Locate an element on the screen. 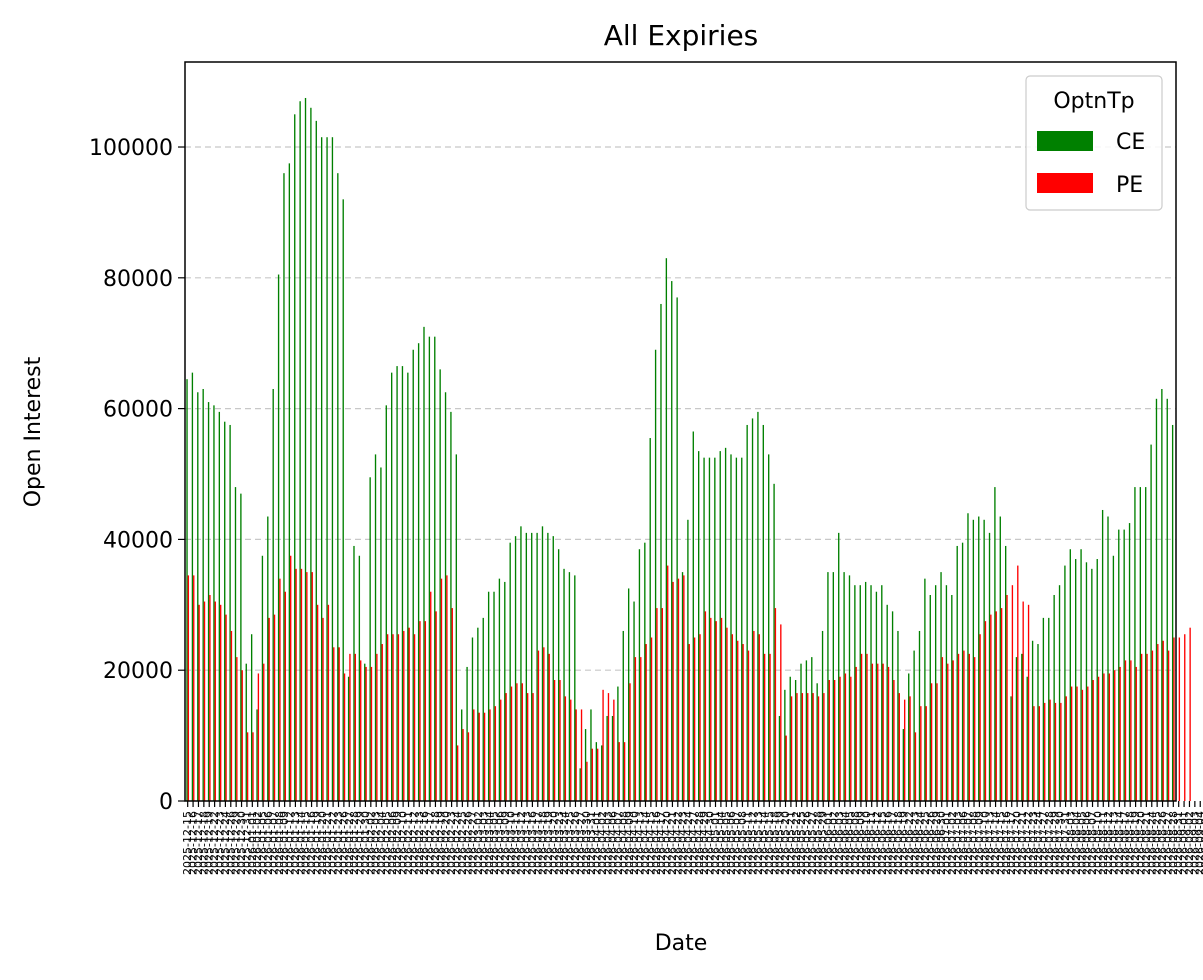  x-tick-label: 2026-03-05 is located at coordinates (494, 843).